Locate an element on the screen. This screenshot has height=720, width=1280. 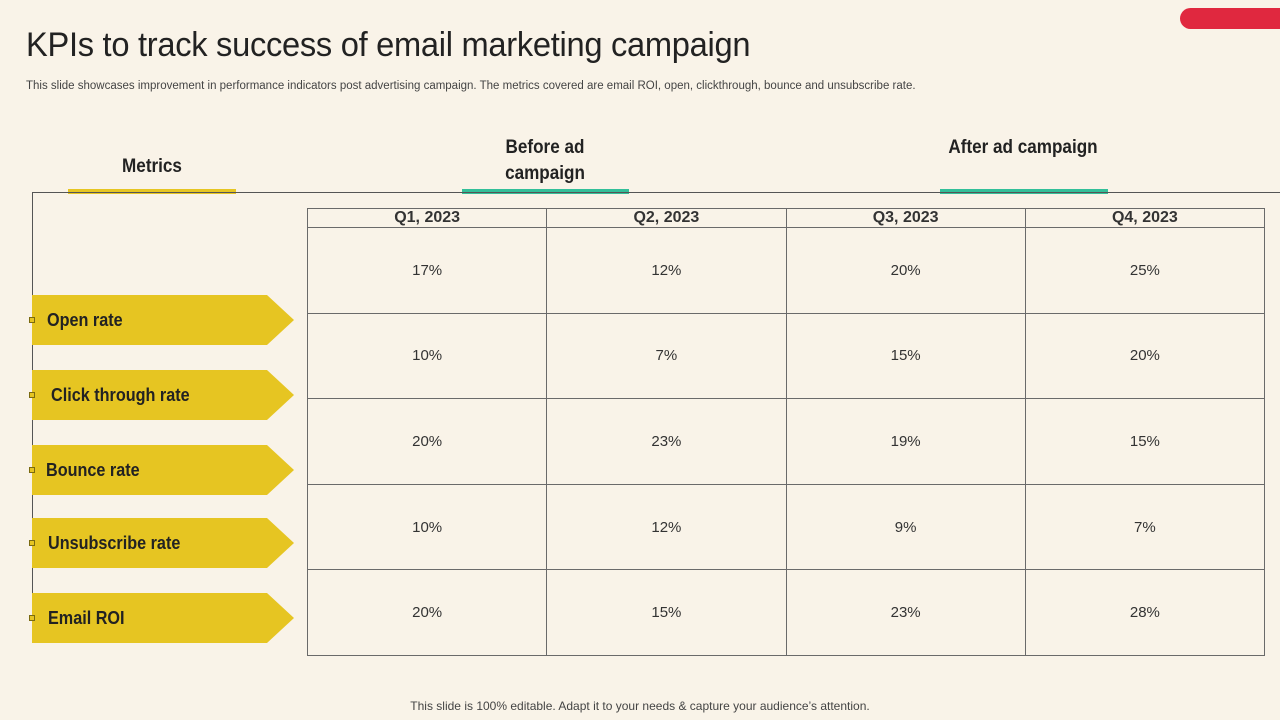
table-row: 20% 23% 19% 15% is located at coordinates (786, 441).